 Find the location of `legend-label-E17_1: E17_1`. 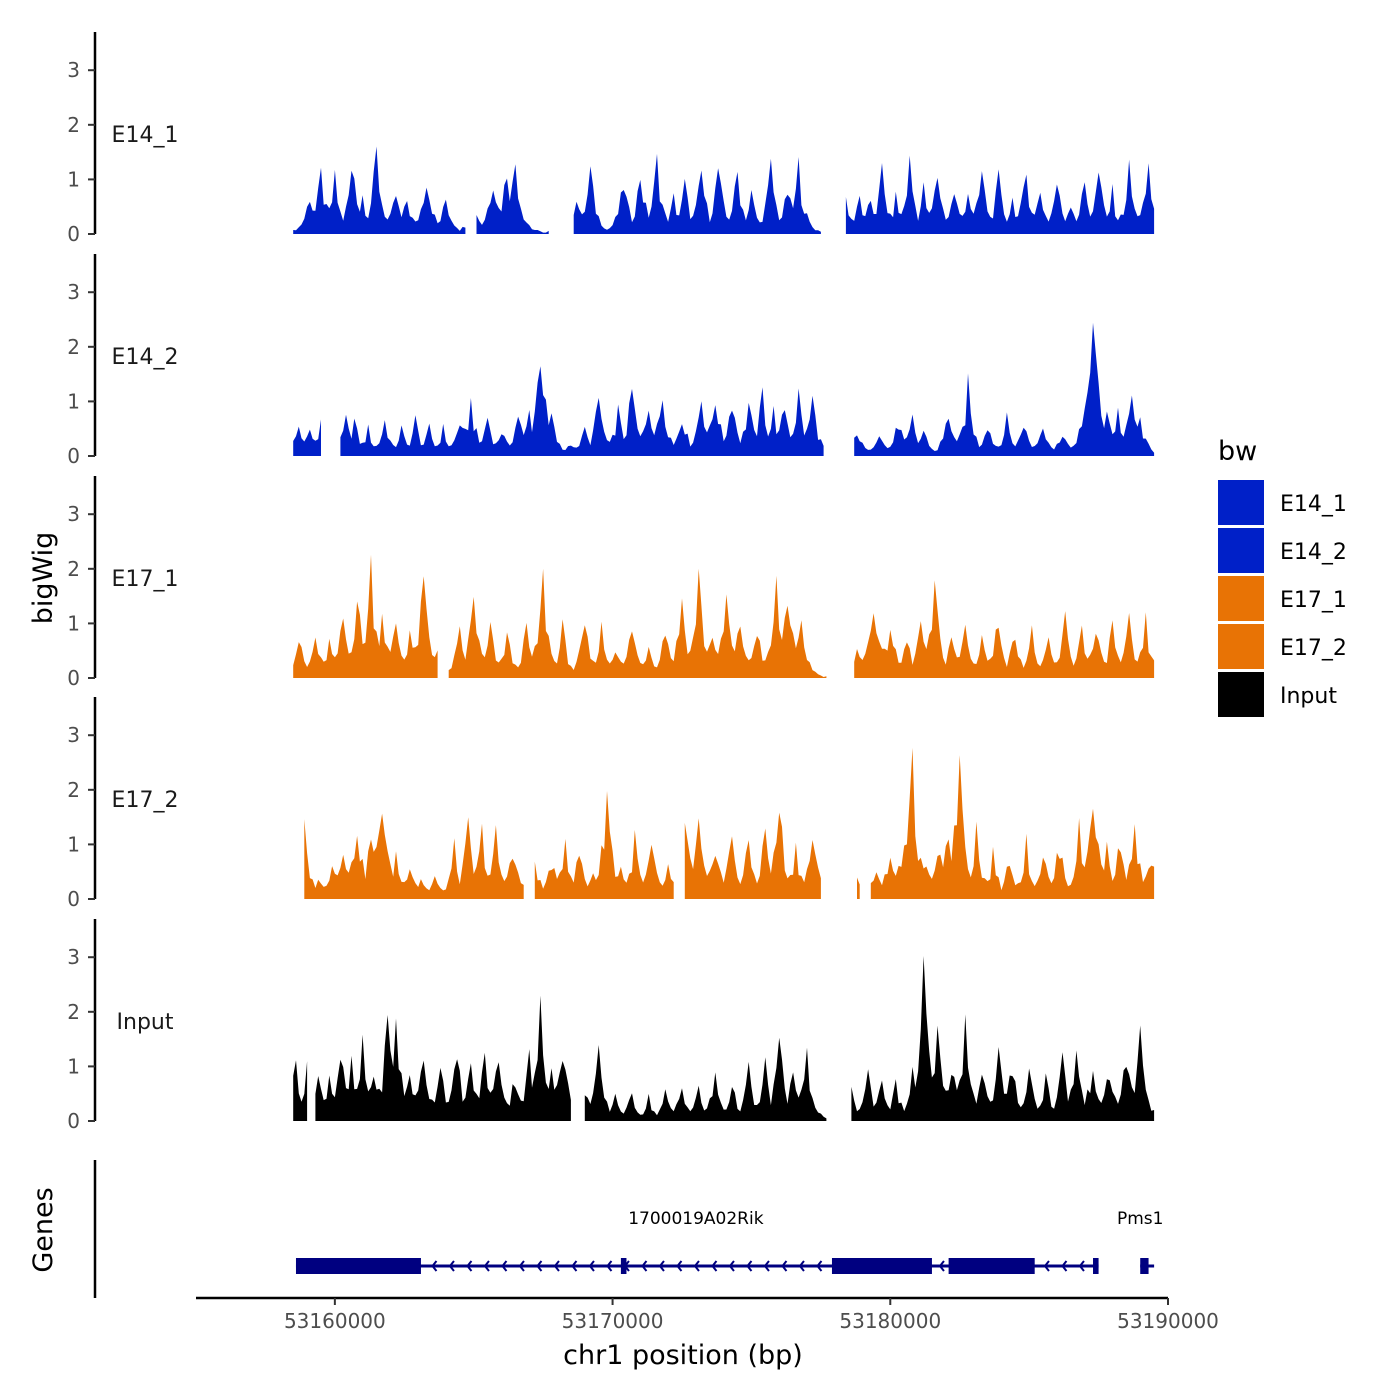

legend-label-E17_1: E17_1 is located at coordinates (1313, 600).